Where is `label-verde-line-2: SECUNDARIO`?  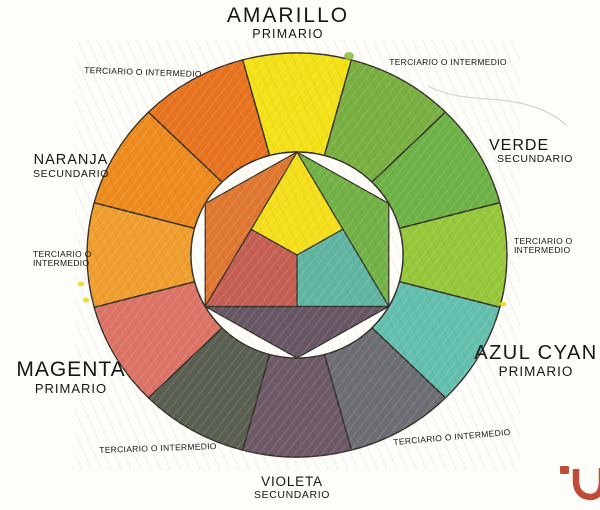 label-verde-line-2: SECUNDARIO is located at coordinates (535, 159).